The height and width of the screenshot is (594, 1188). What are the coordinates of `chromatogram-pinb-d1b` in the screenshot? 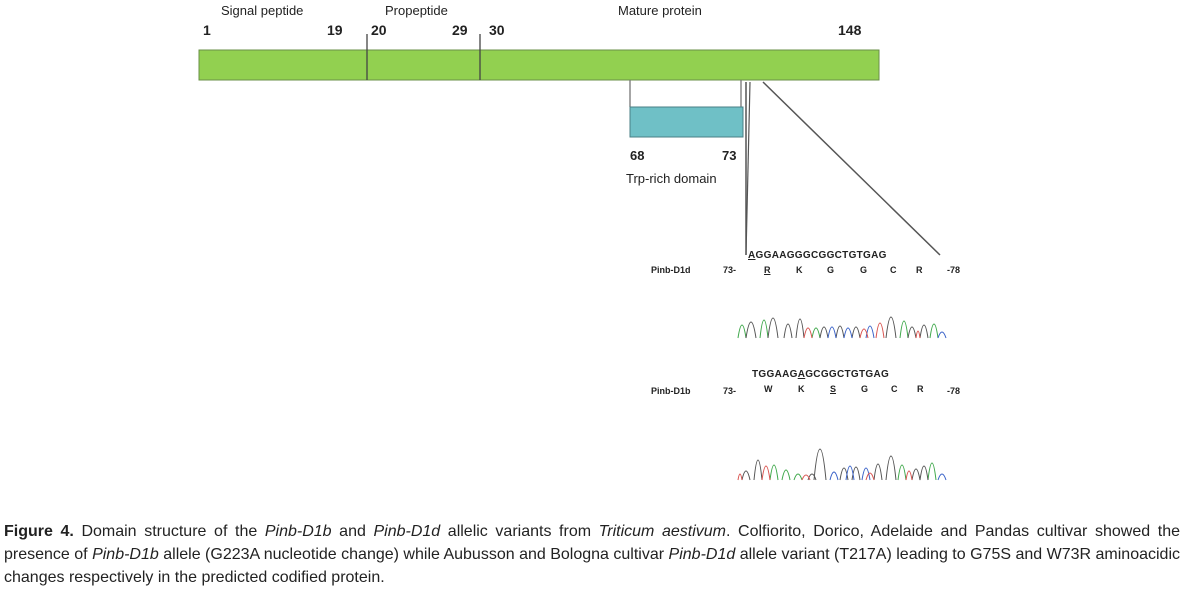 It's located at (842, 464).